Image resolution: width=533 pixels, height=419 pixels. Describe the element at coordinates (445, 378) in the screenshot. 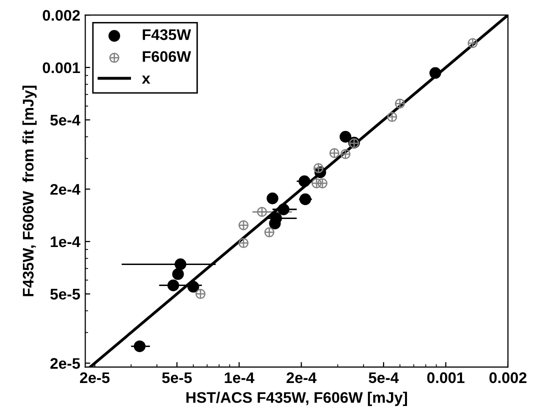

I see `x-tick-label: 0.001` at that location.